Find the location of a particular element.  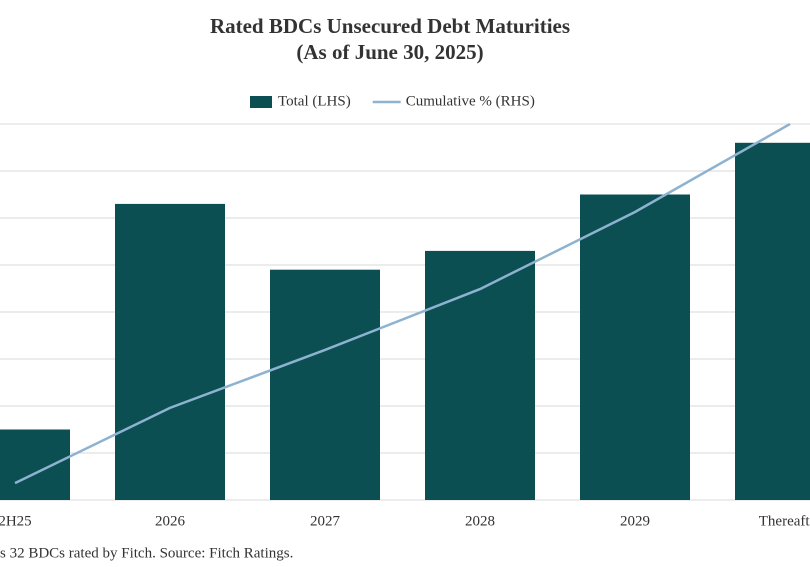

x-tick-label: 2028 is located at coordinates (480, 521).